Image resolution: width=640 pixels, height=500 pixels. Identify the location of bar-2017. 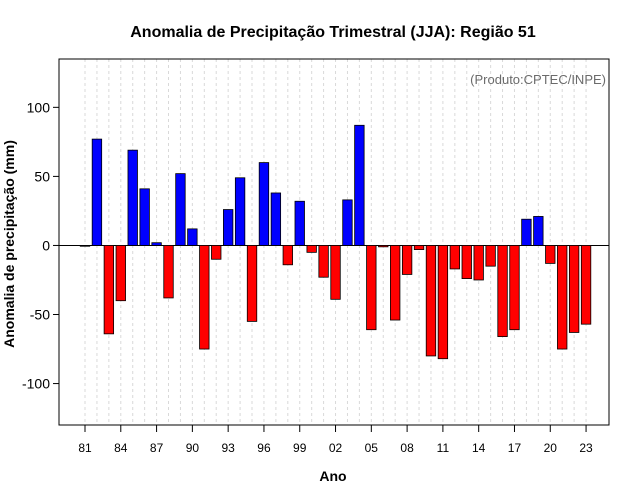
(514, 288).